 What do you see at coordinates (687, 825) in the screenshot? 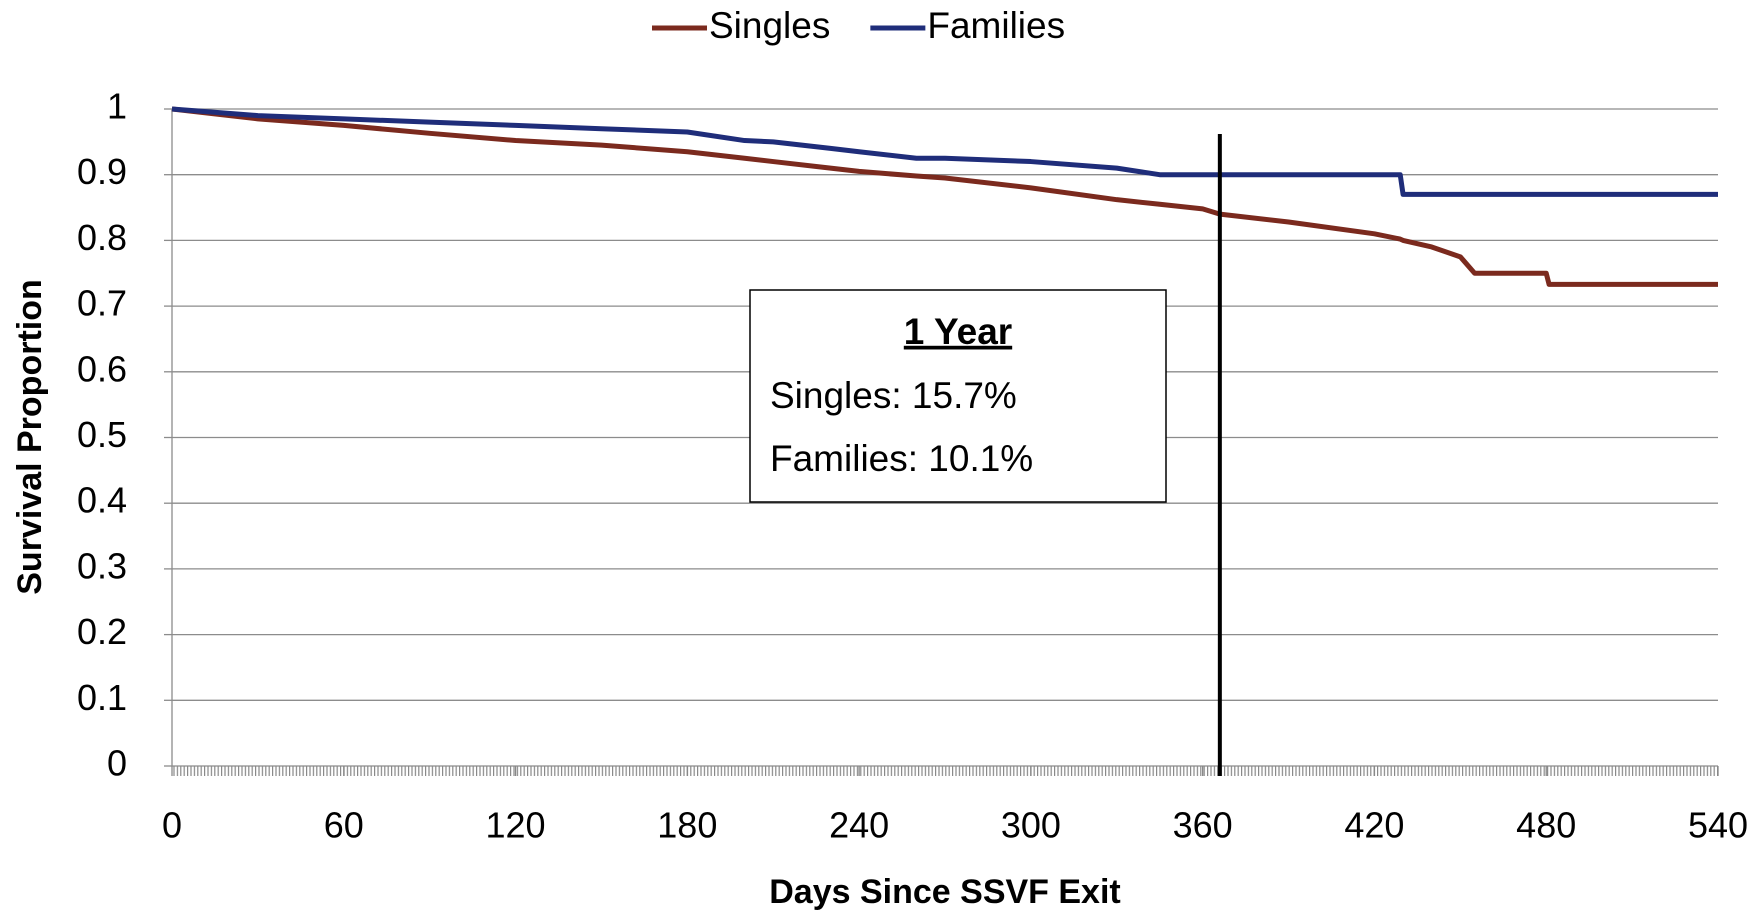
I see `x-tick-label: 180` at bounding box center [687, 825].